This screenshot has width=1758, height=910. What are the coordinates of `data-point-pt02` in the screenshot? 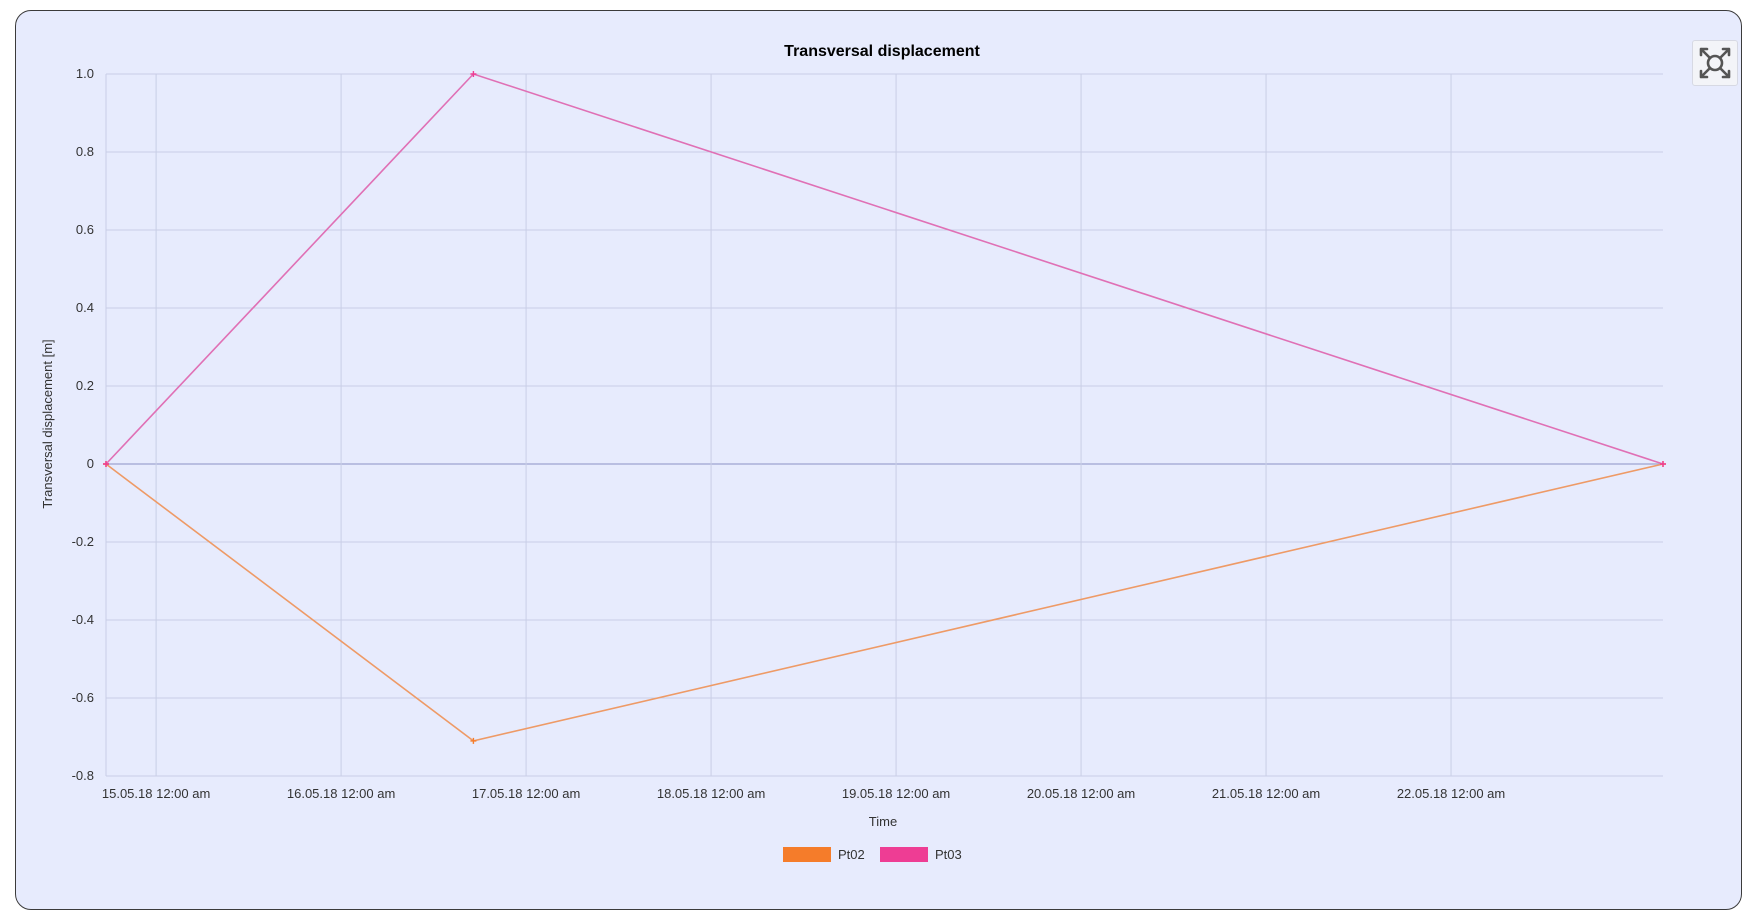 It's located at (473, 740).